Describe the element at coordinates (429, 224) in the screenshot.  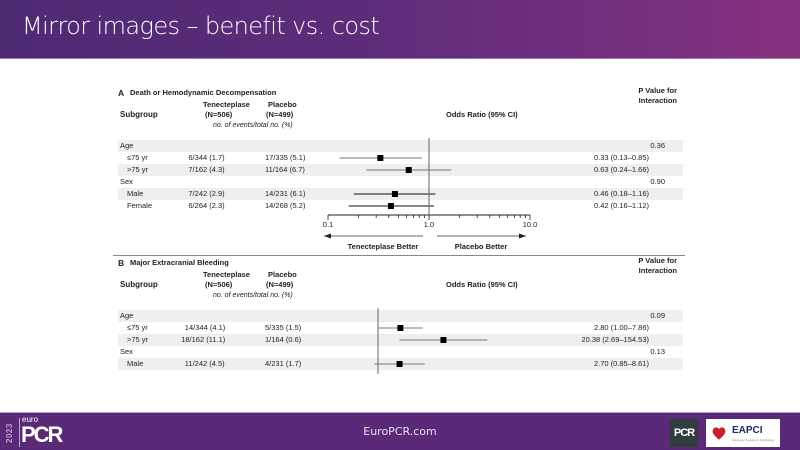
I see `x-axis-tick-label: 1.0` at that location.